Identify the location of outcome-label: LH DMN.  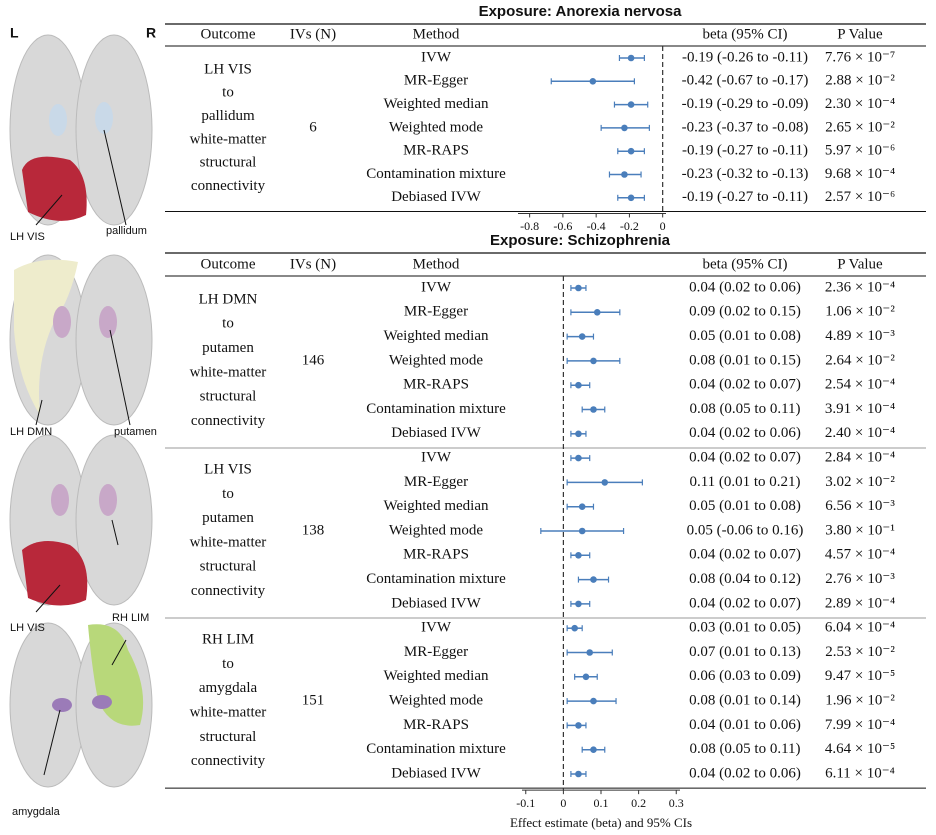
(228, 299).